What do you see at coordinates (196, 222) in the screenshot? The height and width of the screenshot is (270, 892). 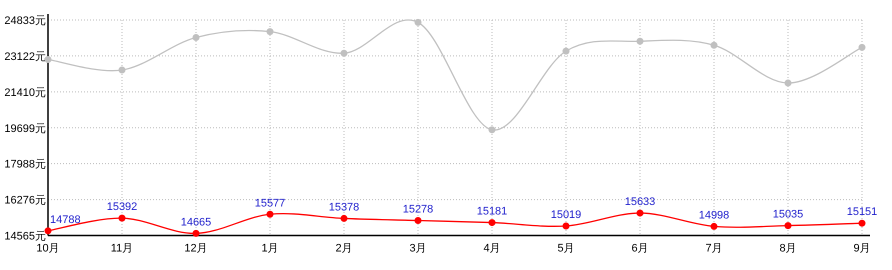 I see `data-label: 14665` at bounding box center [196, 222].